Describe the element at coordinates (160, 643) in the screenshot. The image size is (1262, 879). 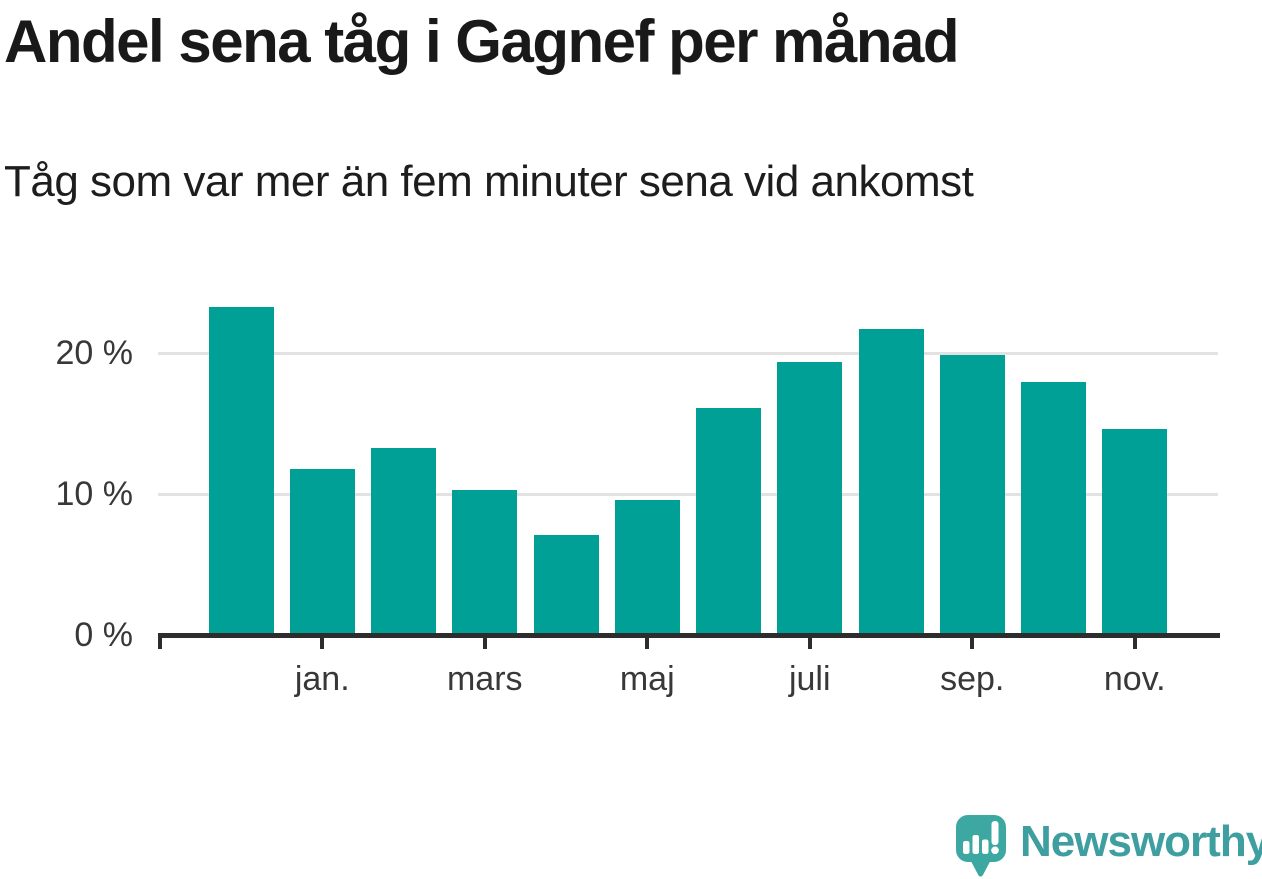
I see `axis-start-tick` at that location.